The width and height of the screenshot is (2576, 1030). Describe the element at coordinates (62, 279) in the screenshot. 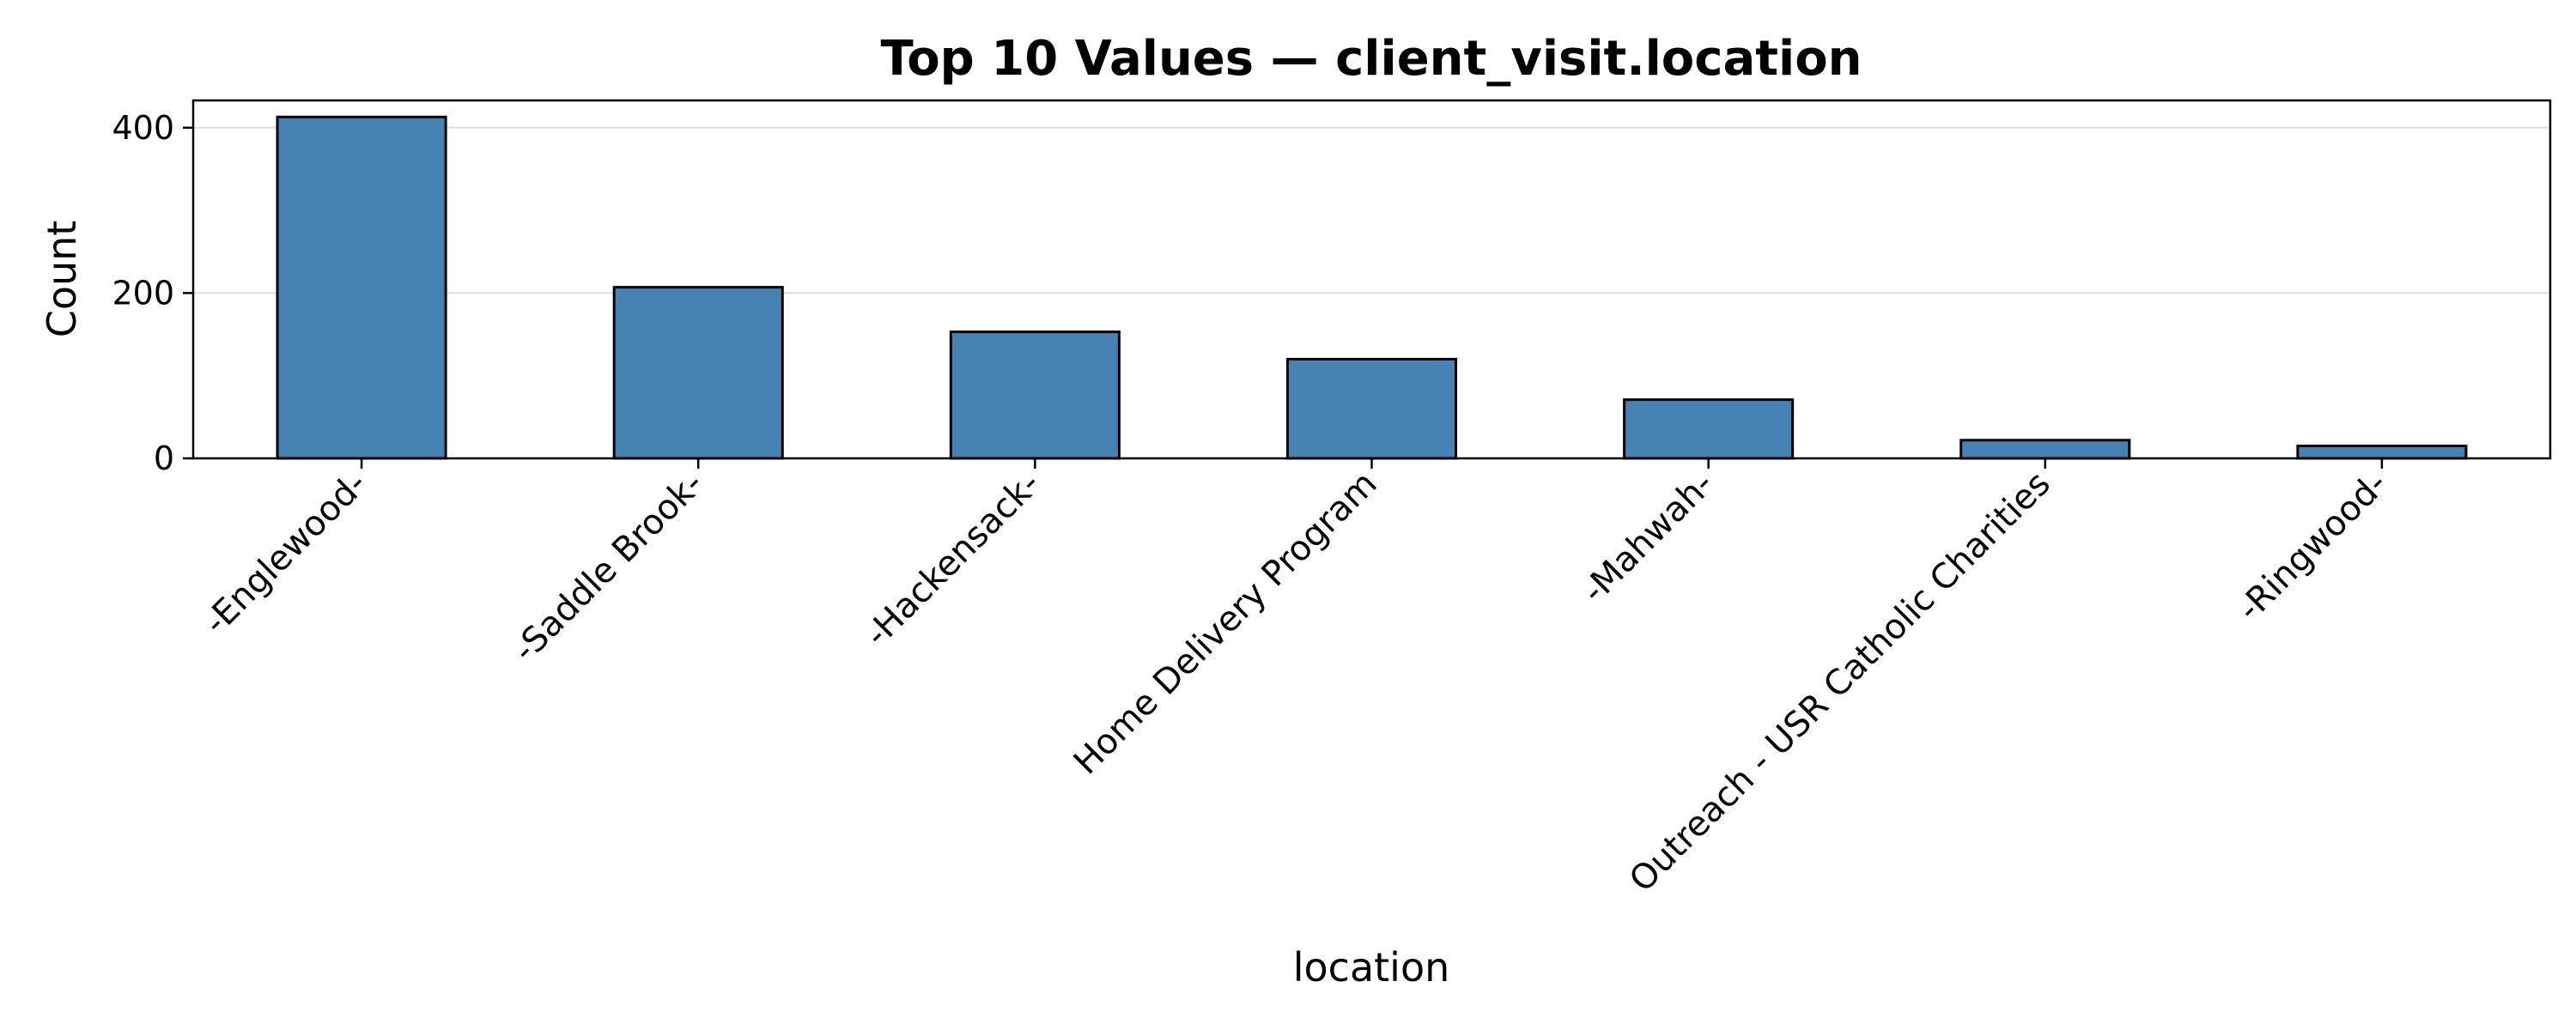

I see `y-axis-label: Count` at that location.